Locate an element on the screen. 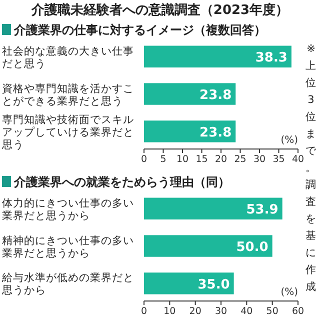 Image resolution: width=320 pixels, height=320 pixels. y-tick-label: 体力的にきつい仕事の多い業界だと思うから is located at coordinates (68, 209).